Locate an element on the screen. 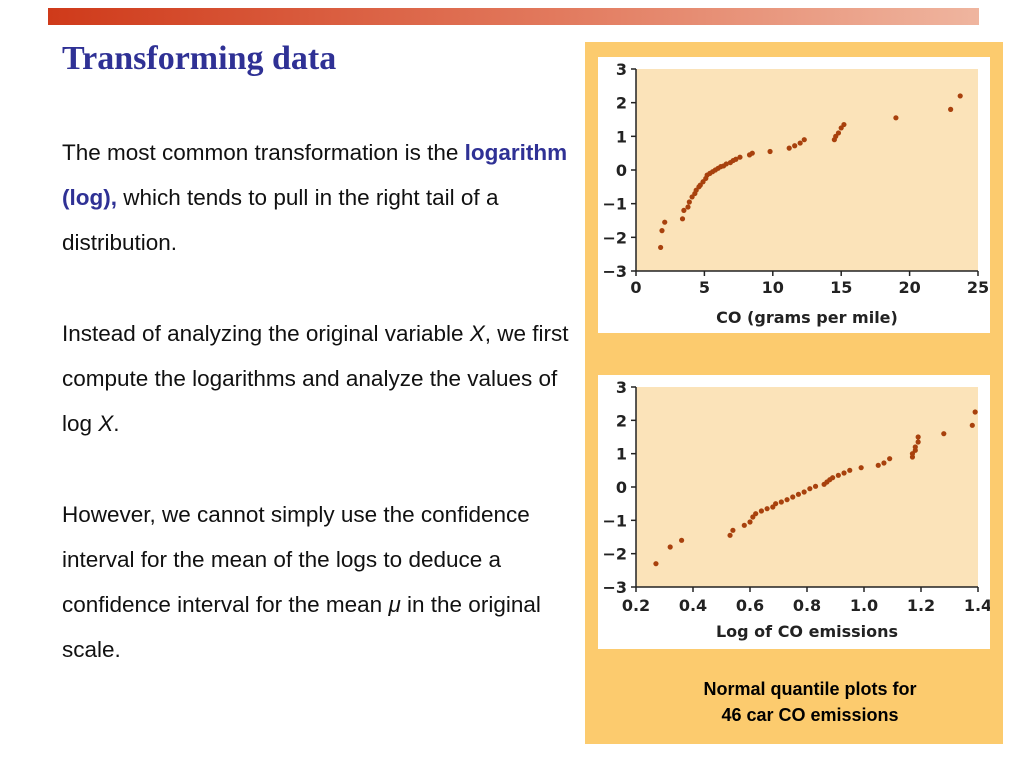 The width and height of the screenshot is (1024, 768). log-co-plot-x-tick-label: 0.2 is located at coordinates (636, 605).